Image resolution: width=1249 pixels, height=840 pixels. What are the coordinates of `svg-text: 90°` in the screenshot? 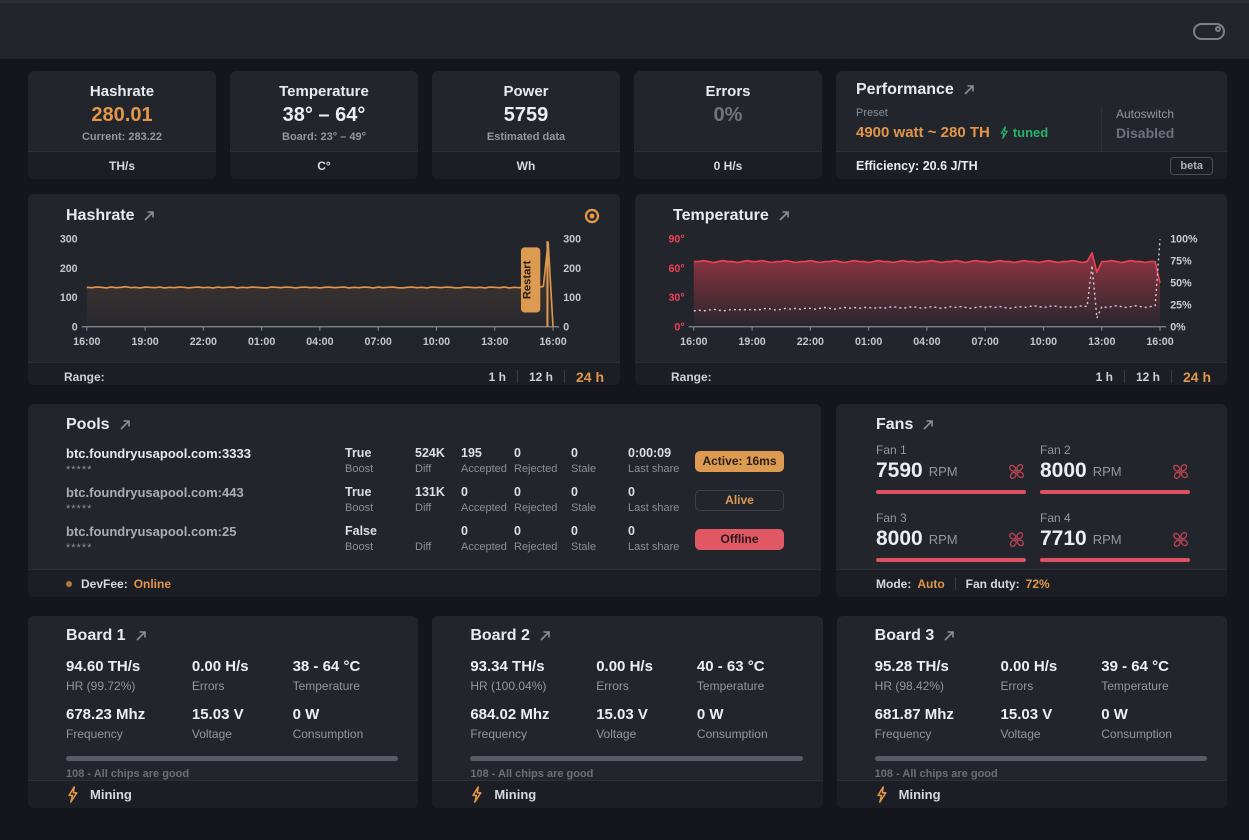 It's located at (676, 240).